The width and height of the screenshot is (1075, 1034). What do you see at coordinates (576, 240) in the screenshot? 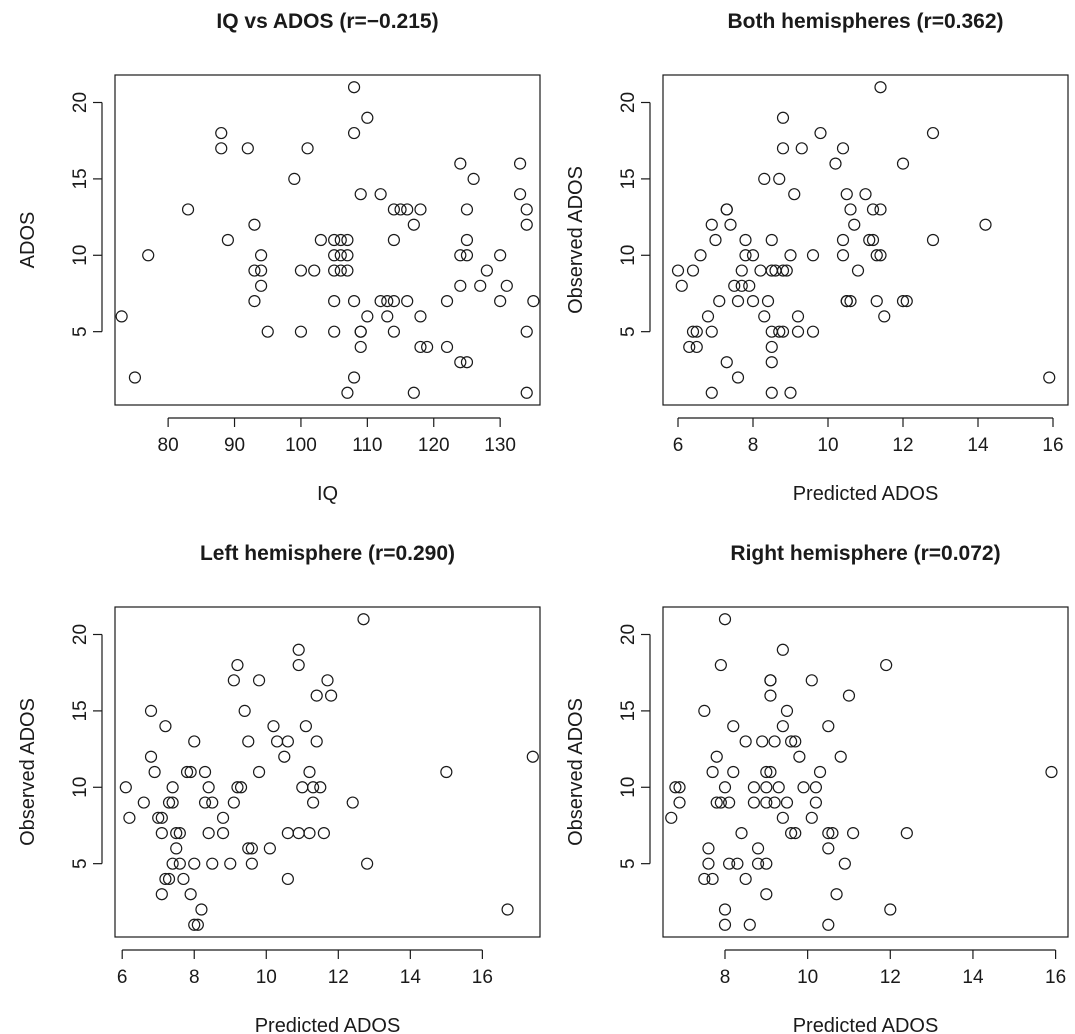
I see `y-axis-label: Observed ADOS` at bounding box center [576, 240].